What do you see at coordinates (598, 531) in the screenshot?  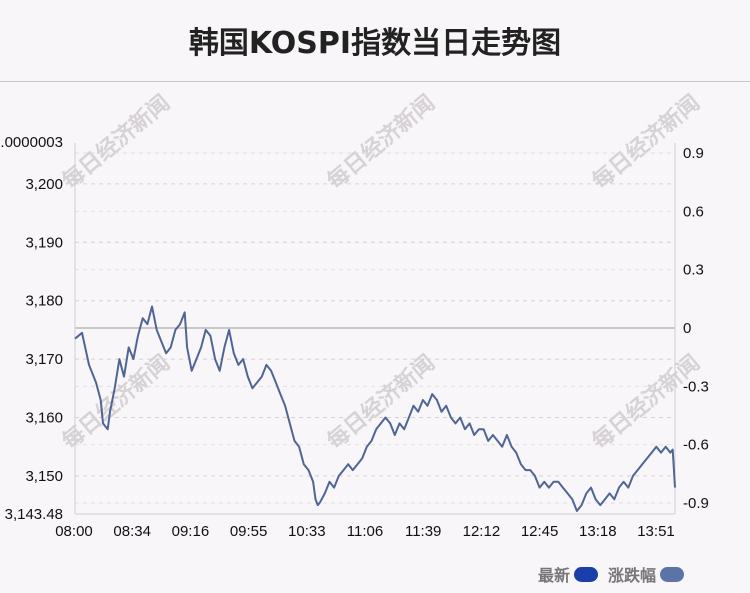 I see `x-tick-label: 13:18` at bounding box center [598, 531].